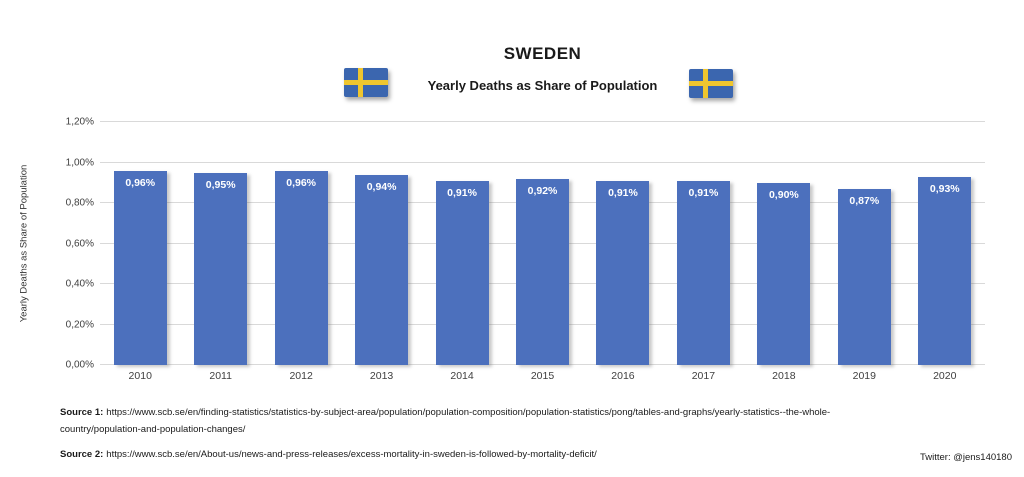  What do you see at coordinates (79, 365) in the screenshot?
I see `y-tick-label: 0,00%` at bounding box center [79, 365].